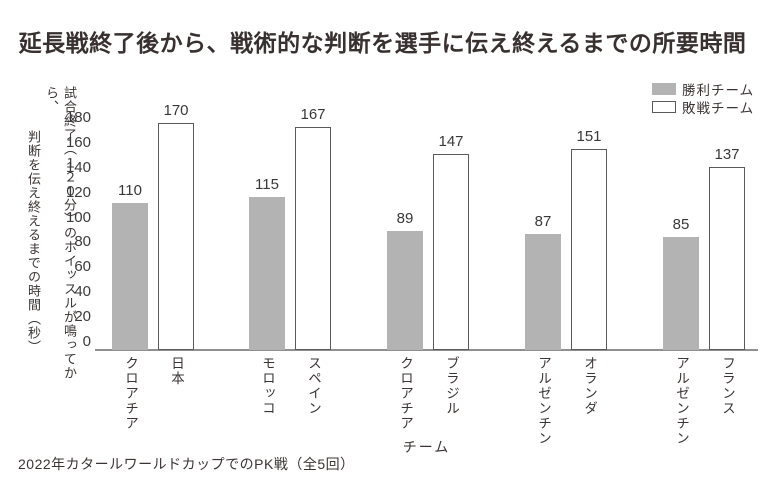  Describe the element at coordinates (727, 386) in the screenshot. I see `x-tick-label: フランス` at that location.